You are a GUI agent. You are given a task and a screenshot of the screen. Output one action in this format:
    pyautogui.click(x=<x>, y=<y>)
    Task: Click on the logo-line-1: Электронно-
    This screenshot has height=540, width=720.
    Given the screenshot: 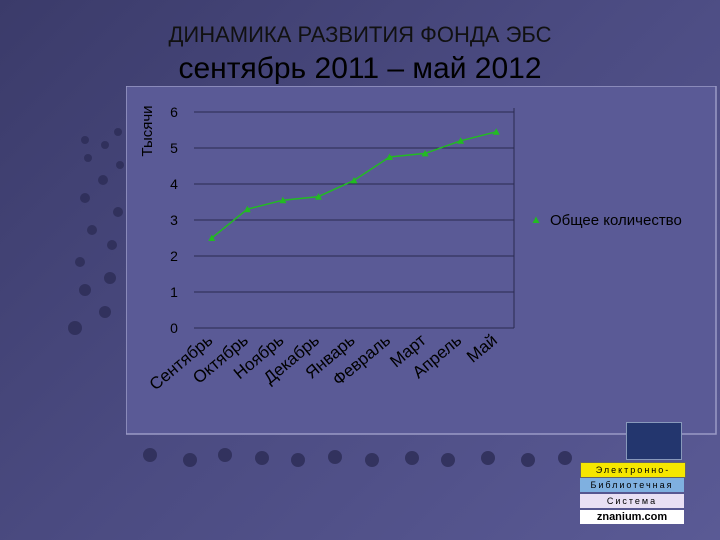 What is the action you would take?
    pyautogui.click(x=633, y=470)
    